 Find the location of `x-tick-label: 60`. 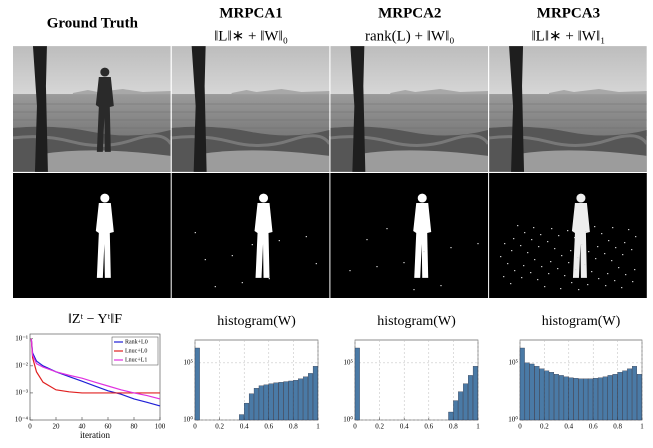

x-tick-label: 60 is located at coordinates (109, 427).